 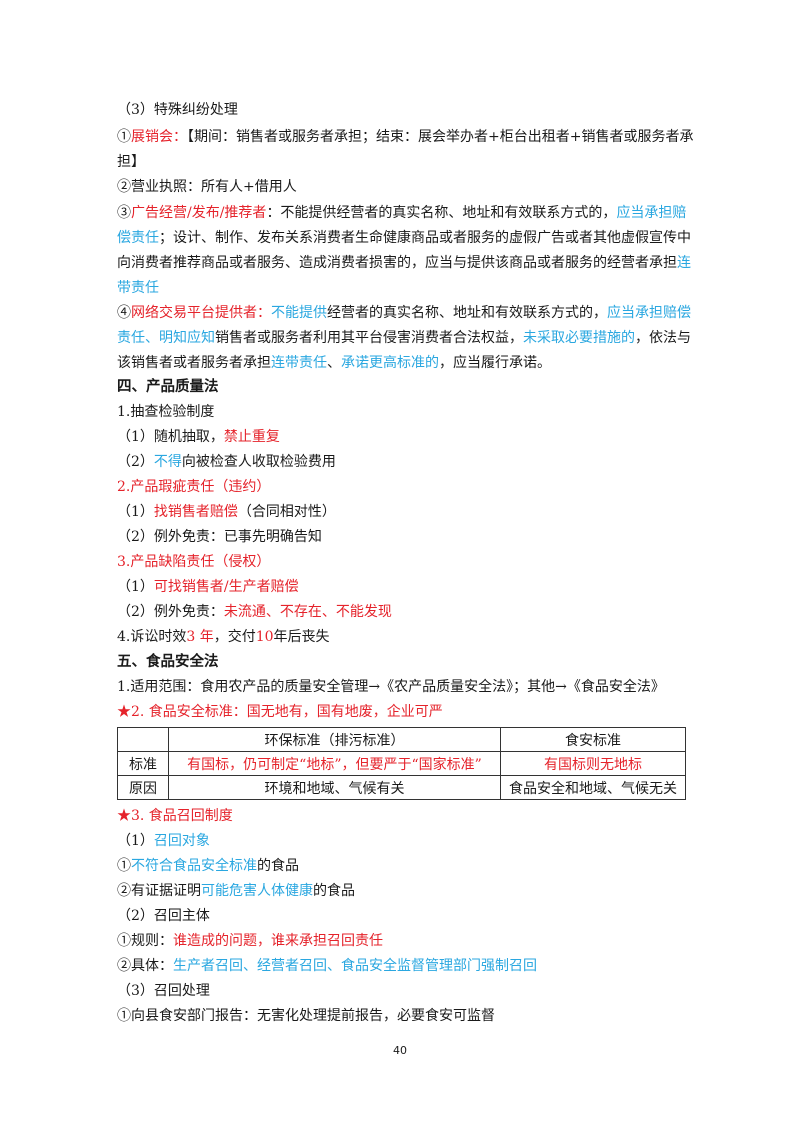 I want to click on section-heading-product-quality: 四、产品质量法, so click(x=407, y=387).